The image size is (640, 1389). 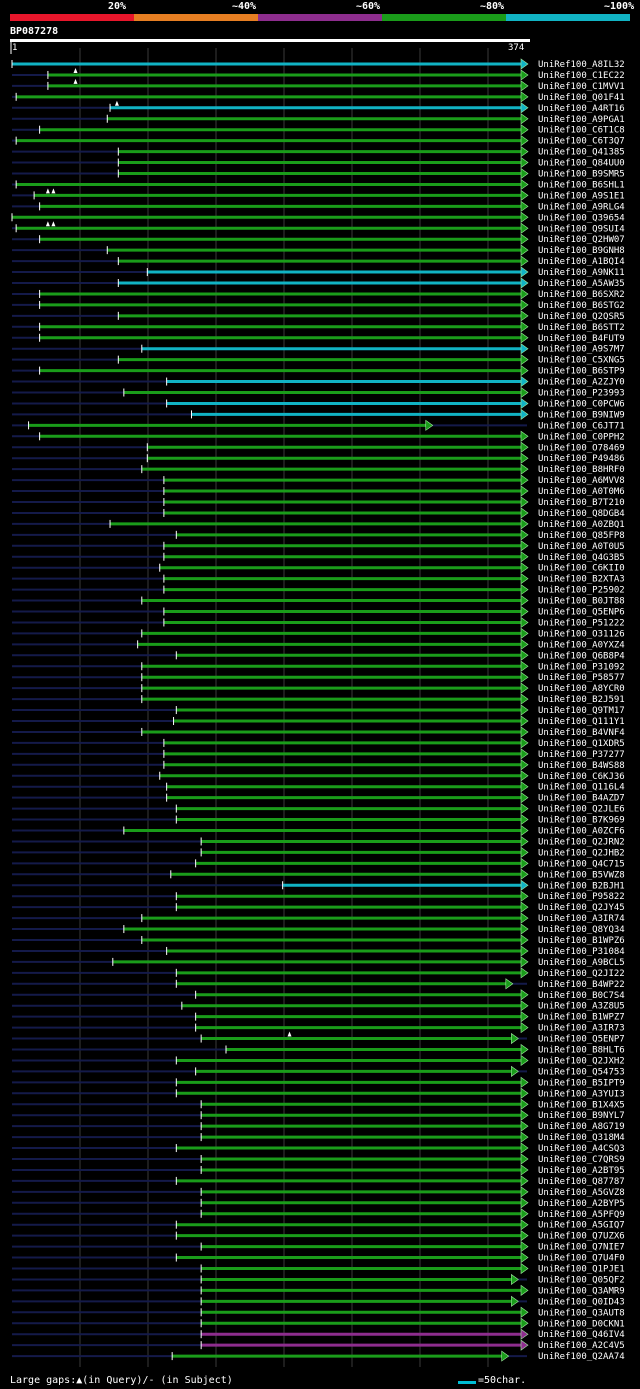 What do you see at coordinates (581, 569) in the screenshot?
I see `hit-label: UniRef100_C6KII0` at bounding box center [581, 569].